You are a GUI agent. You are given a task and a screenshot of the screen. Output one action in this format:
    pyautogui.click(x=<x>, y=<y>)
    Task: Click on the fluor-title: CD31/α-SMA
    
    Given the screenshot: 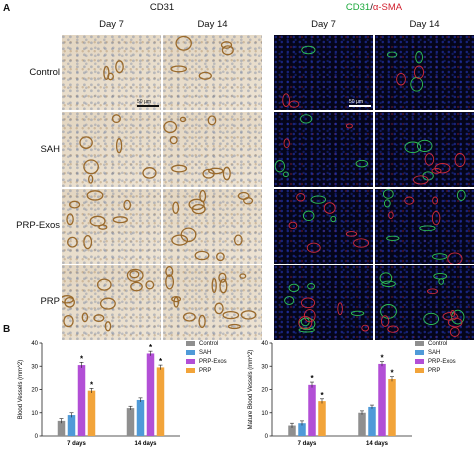 What is the action you would take?
    pyautogui.click(x=374, y=7)
    